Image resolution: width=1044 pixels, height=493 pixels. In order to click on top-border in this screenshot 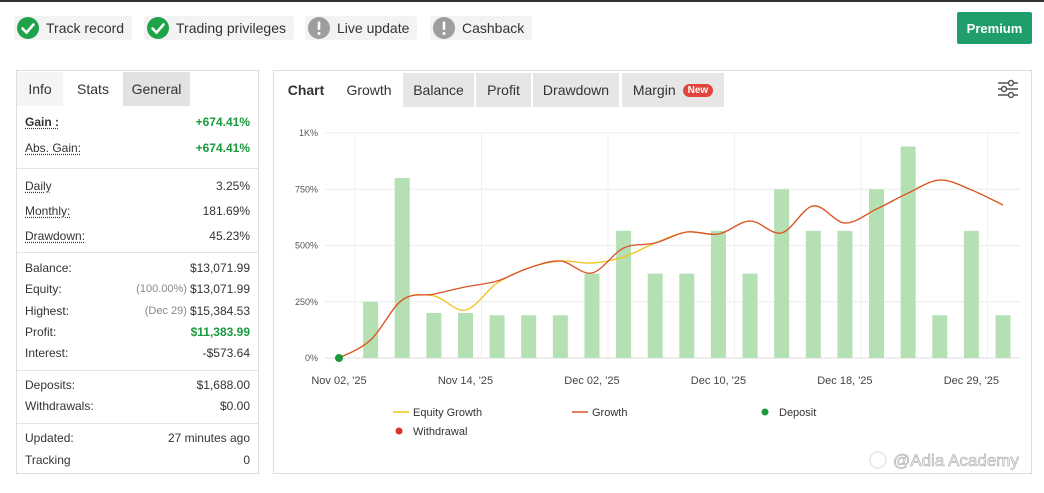, I will do `click(522, 1)`.